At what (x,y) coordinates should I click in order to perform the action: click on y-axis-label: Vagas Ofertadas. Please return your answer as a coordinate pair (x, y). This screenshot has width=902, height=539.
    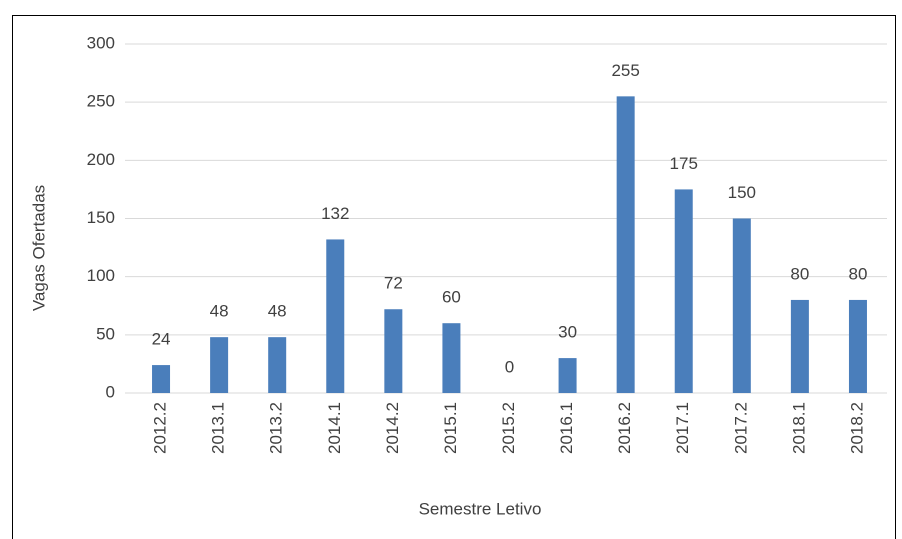
    Looking at the image, I should click on (38, 248).